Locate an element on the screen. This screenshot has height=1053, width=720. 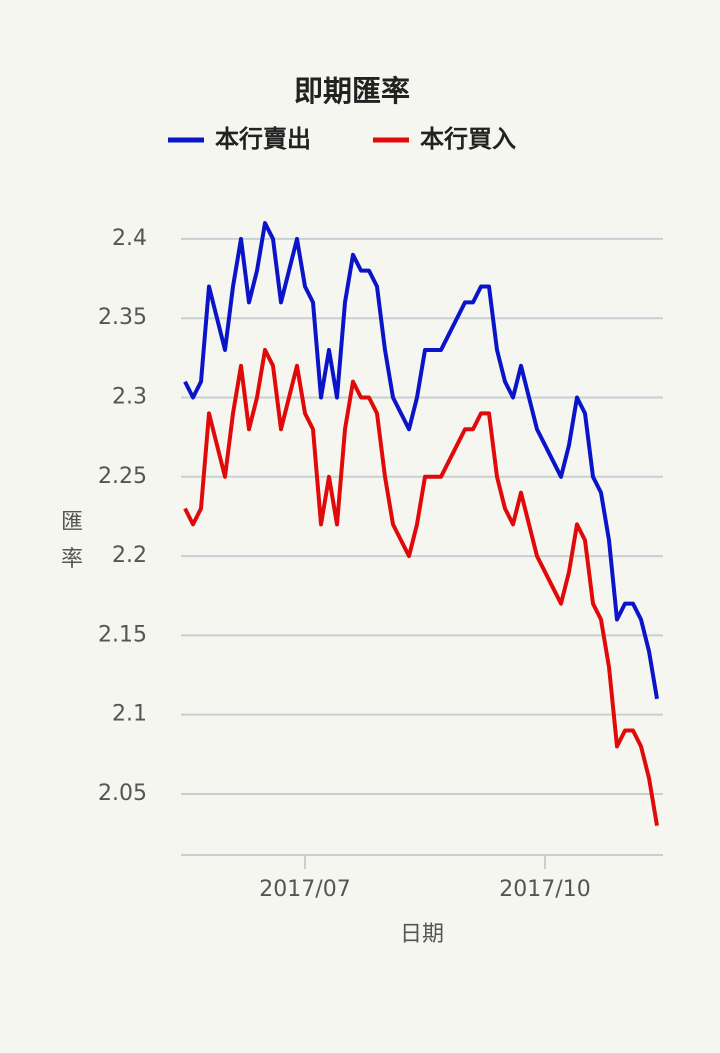
y-axis-label: 率 is located at coordinates (72, 559).